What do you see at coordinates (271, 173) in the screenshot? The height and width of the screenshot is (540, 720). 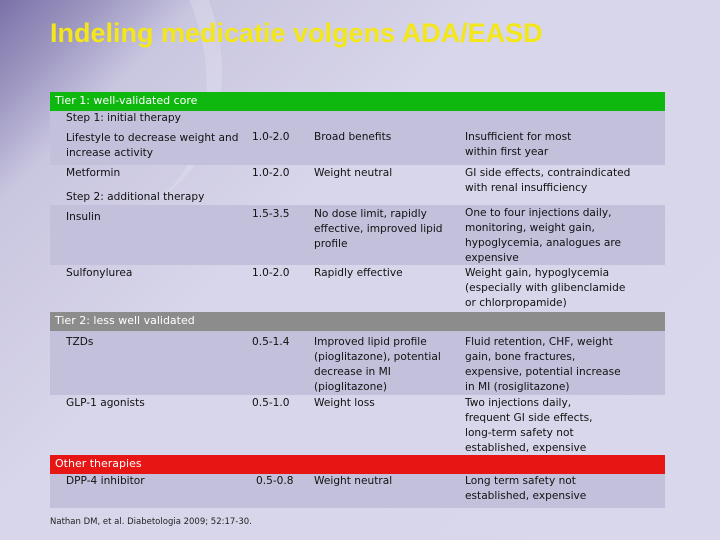 I see `metformin-value: 1.0-2.0` at bounding box center [271, 173].